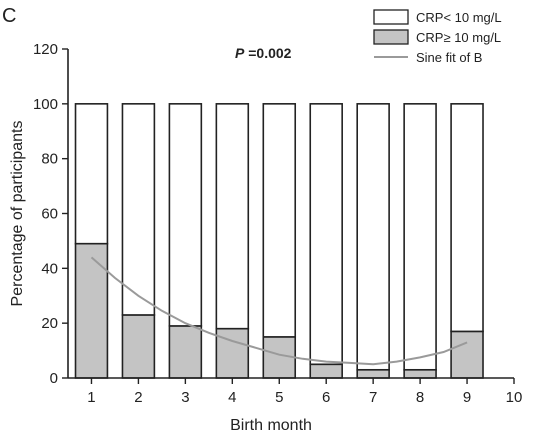  Describe the element at coordinates (45, 49) in the screenshot. I see `y-tick-label: 120` at that location.